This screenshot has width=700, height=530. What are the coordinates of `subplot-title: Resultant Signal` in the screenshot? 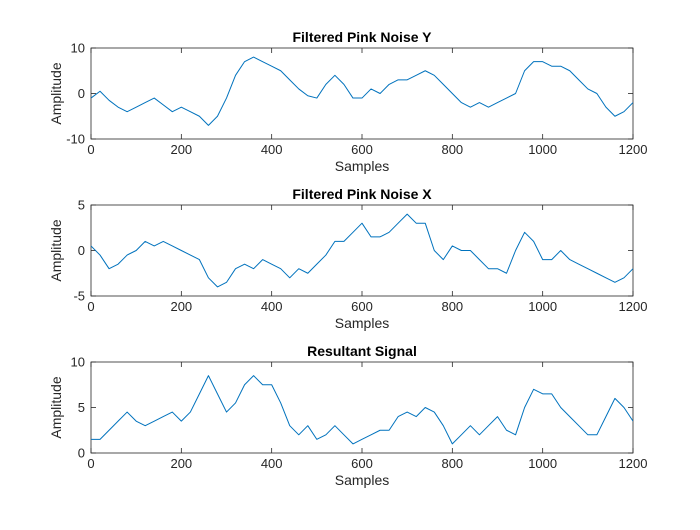 It's located at (362, 351).